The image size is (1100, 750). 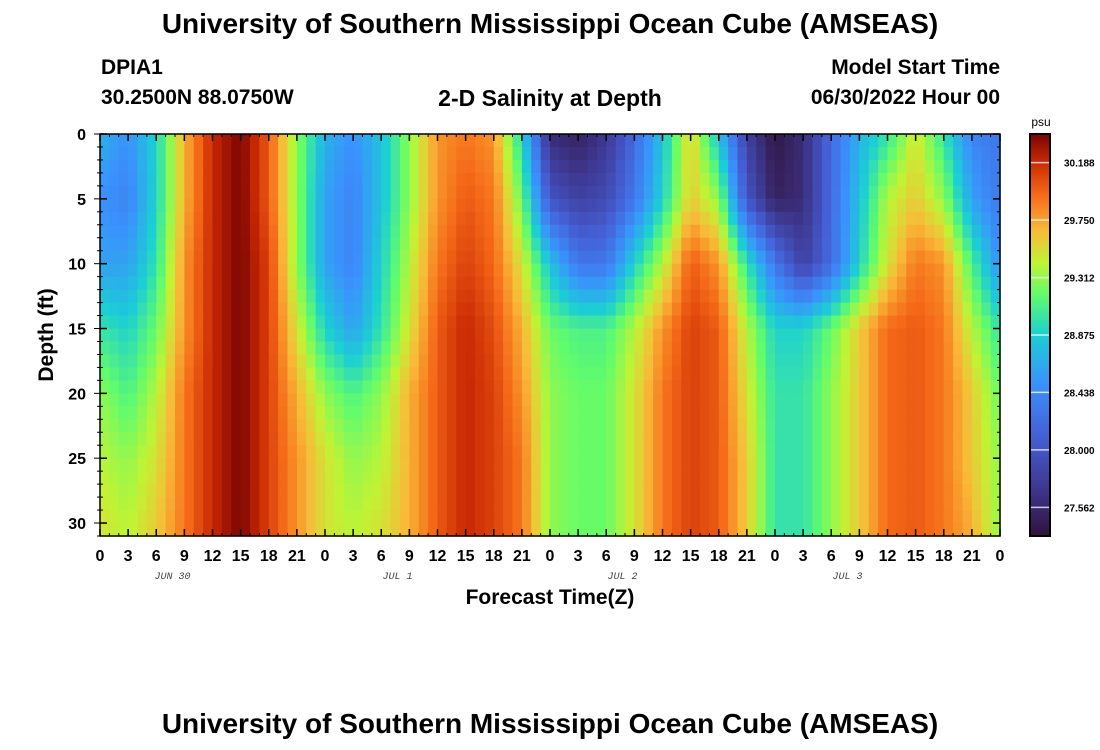 What do you see at coordinates (972, 556) in the screenshot?
I see `x-tick-label: 21` at bounding box center [972, 556].